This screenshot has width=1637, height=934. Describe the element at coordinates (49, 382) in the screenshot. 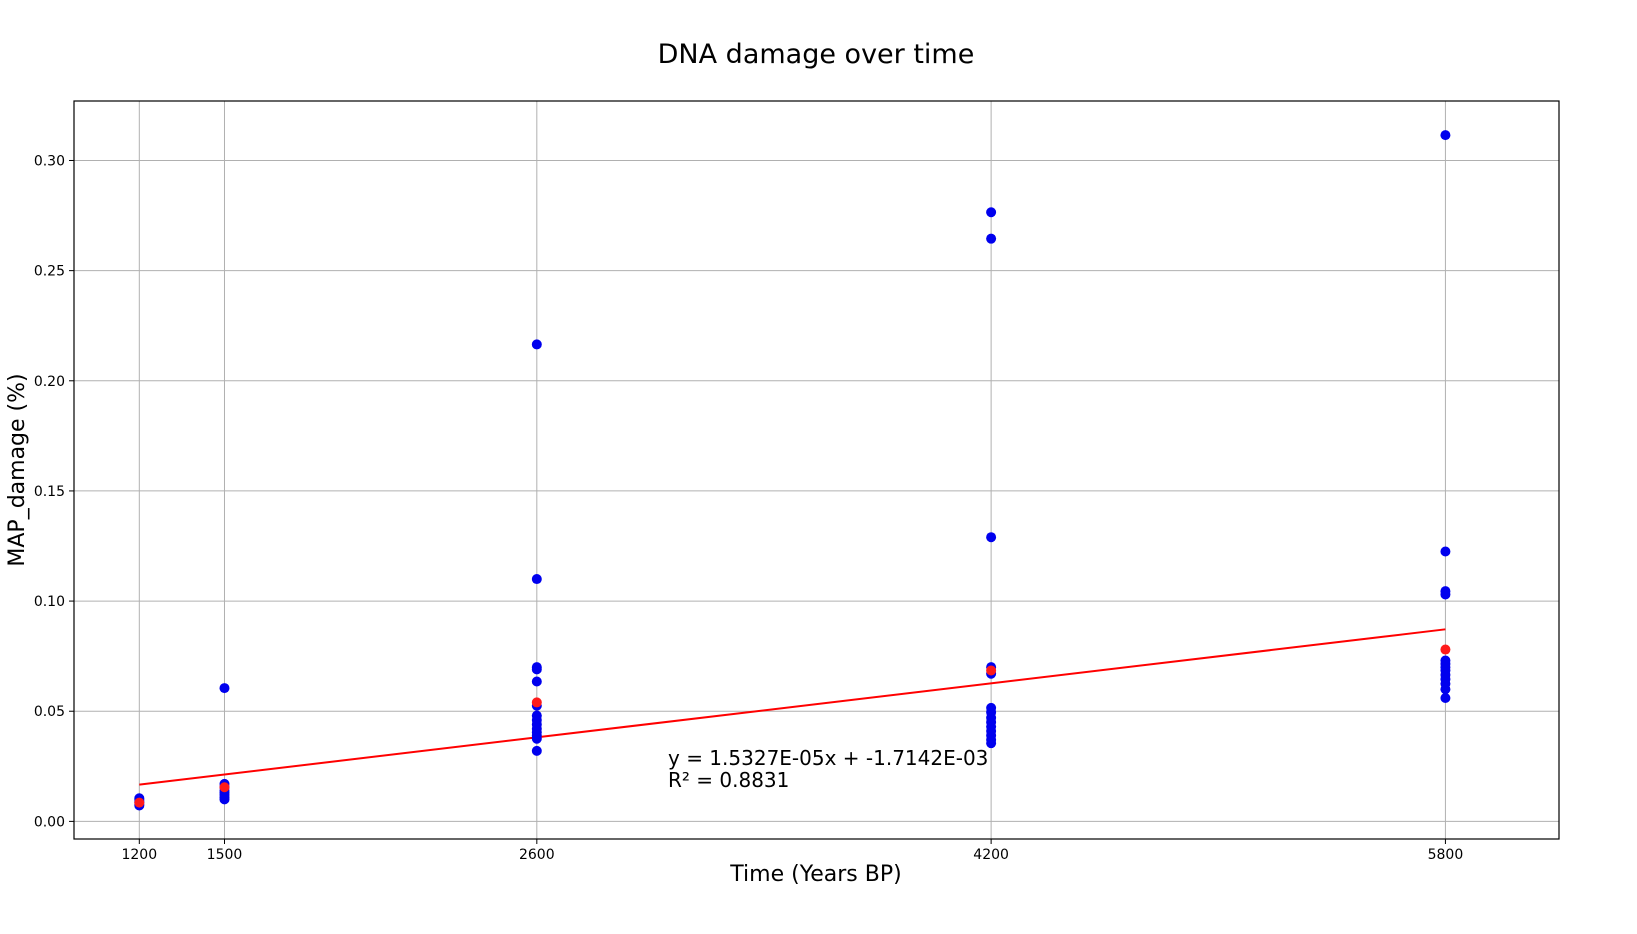

I see `y-tick-label: 0.20` at that location.